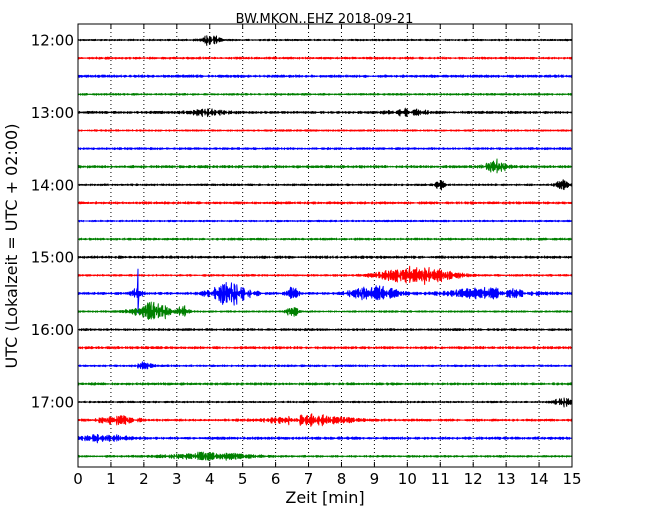  Describe the element at coordinates (52, 185) in the screenshot. I see `y-tick-label: 14:00` at that location.